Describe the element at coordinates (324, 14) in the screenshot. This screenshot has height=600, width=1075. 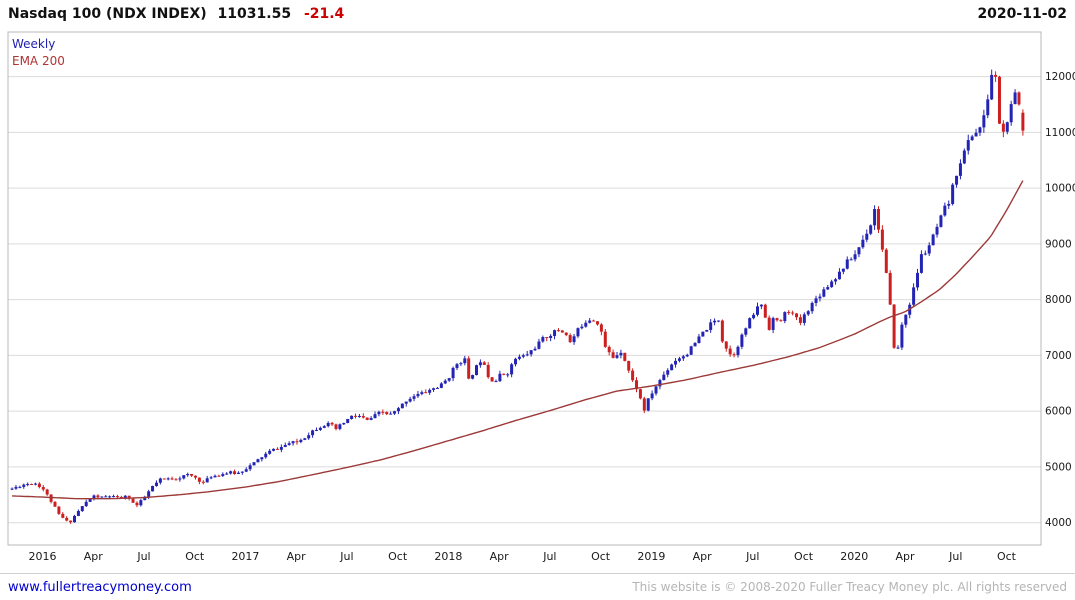
I see `price-change: -21.4` at that location.